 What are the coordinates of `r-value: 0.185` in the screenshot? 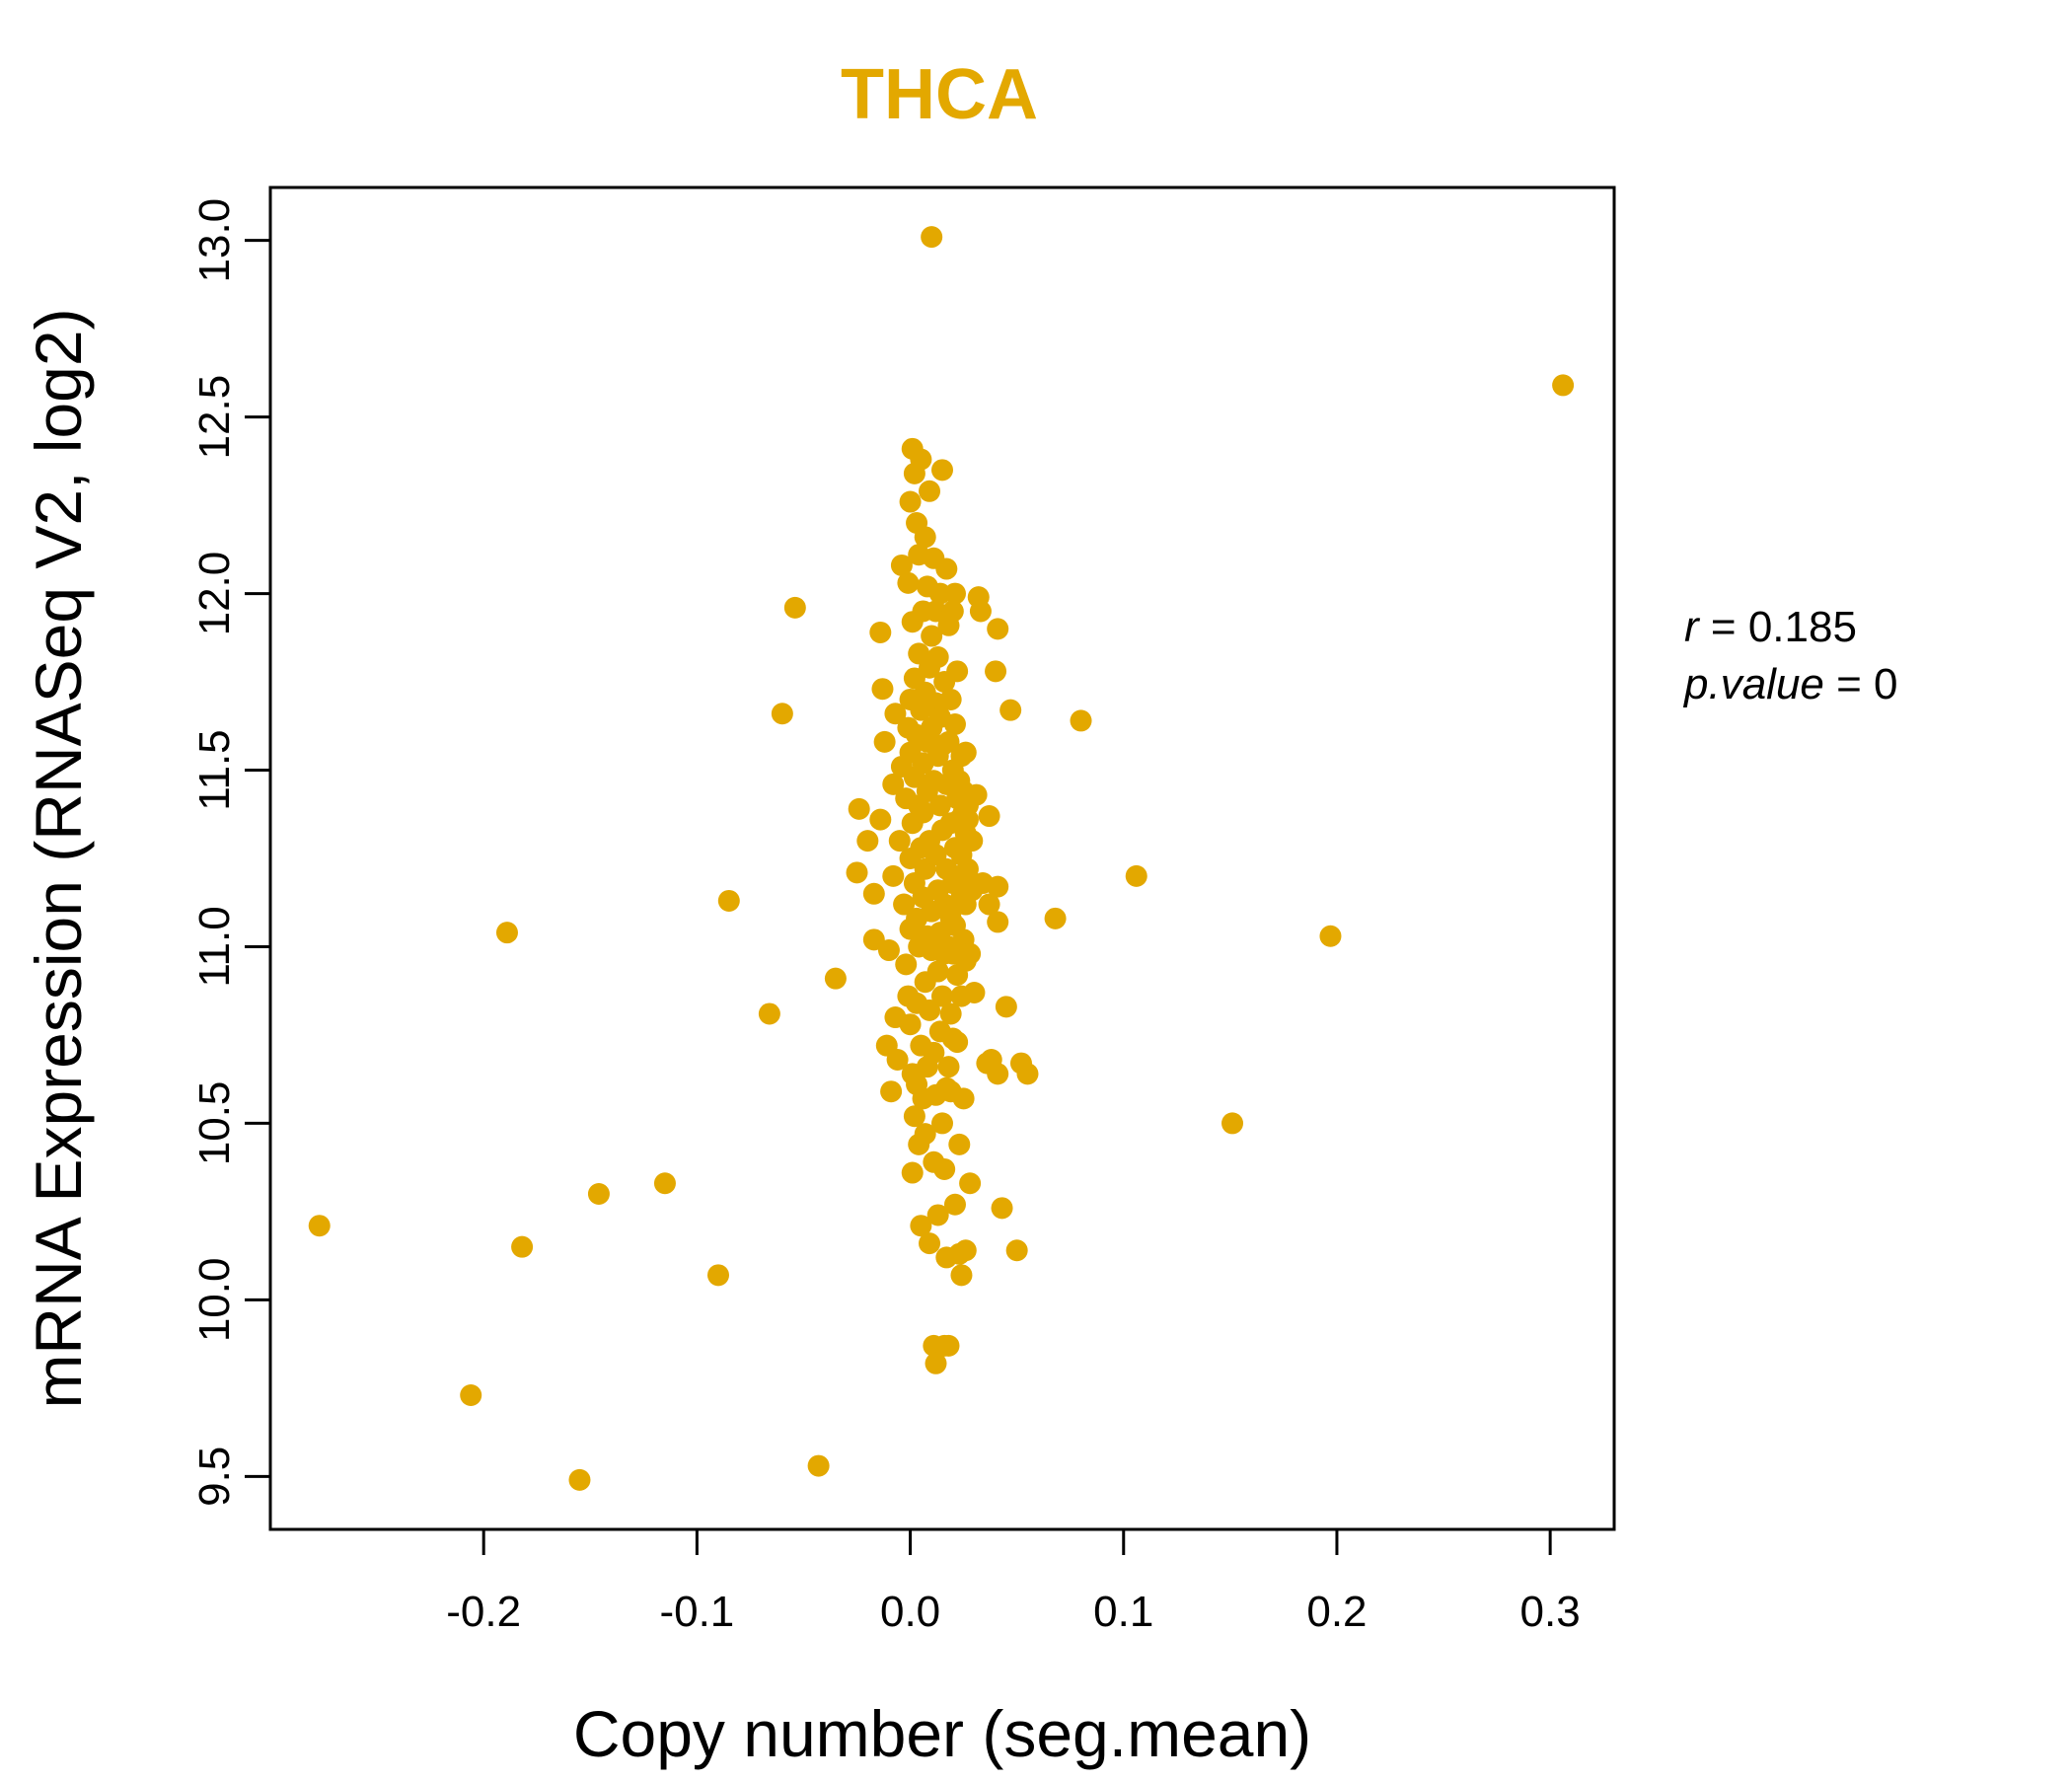 It's located at (1803, 627).